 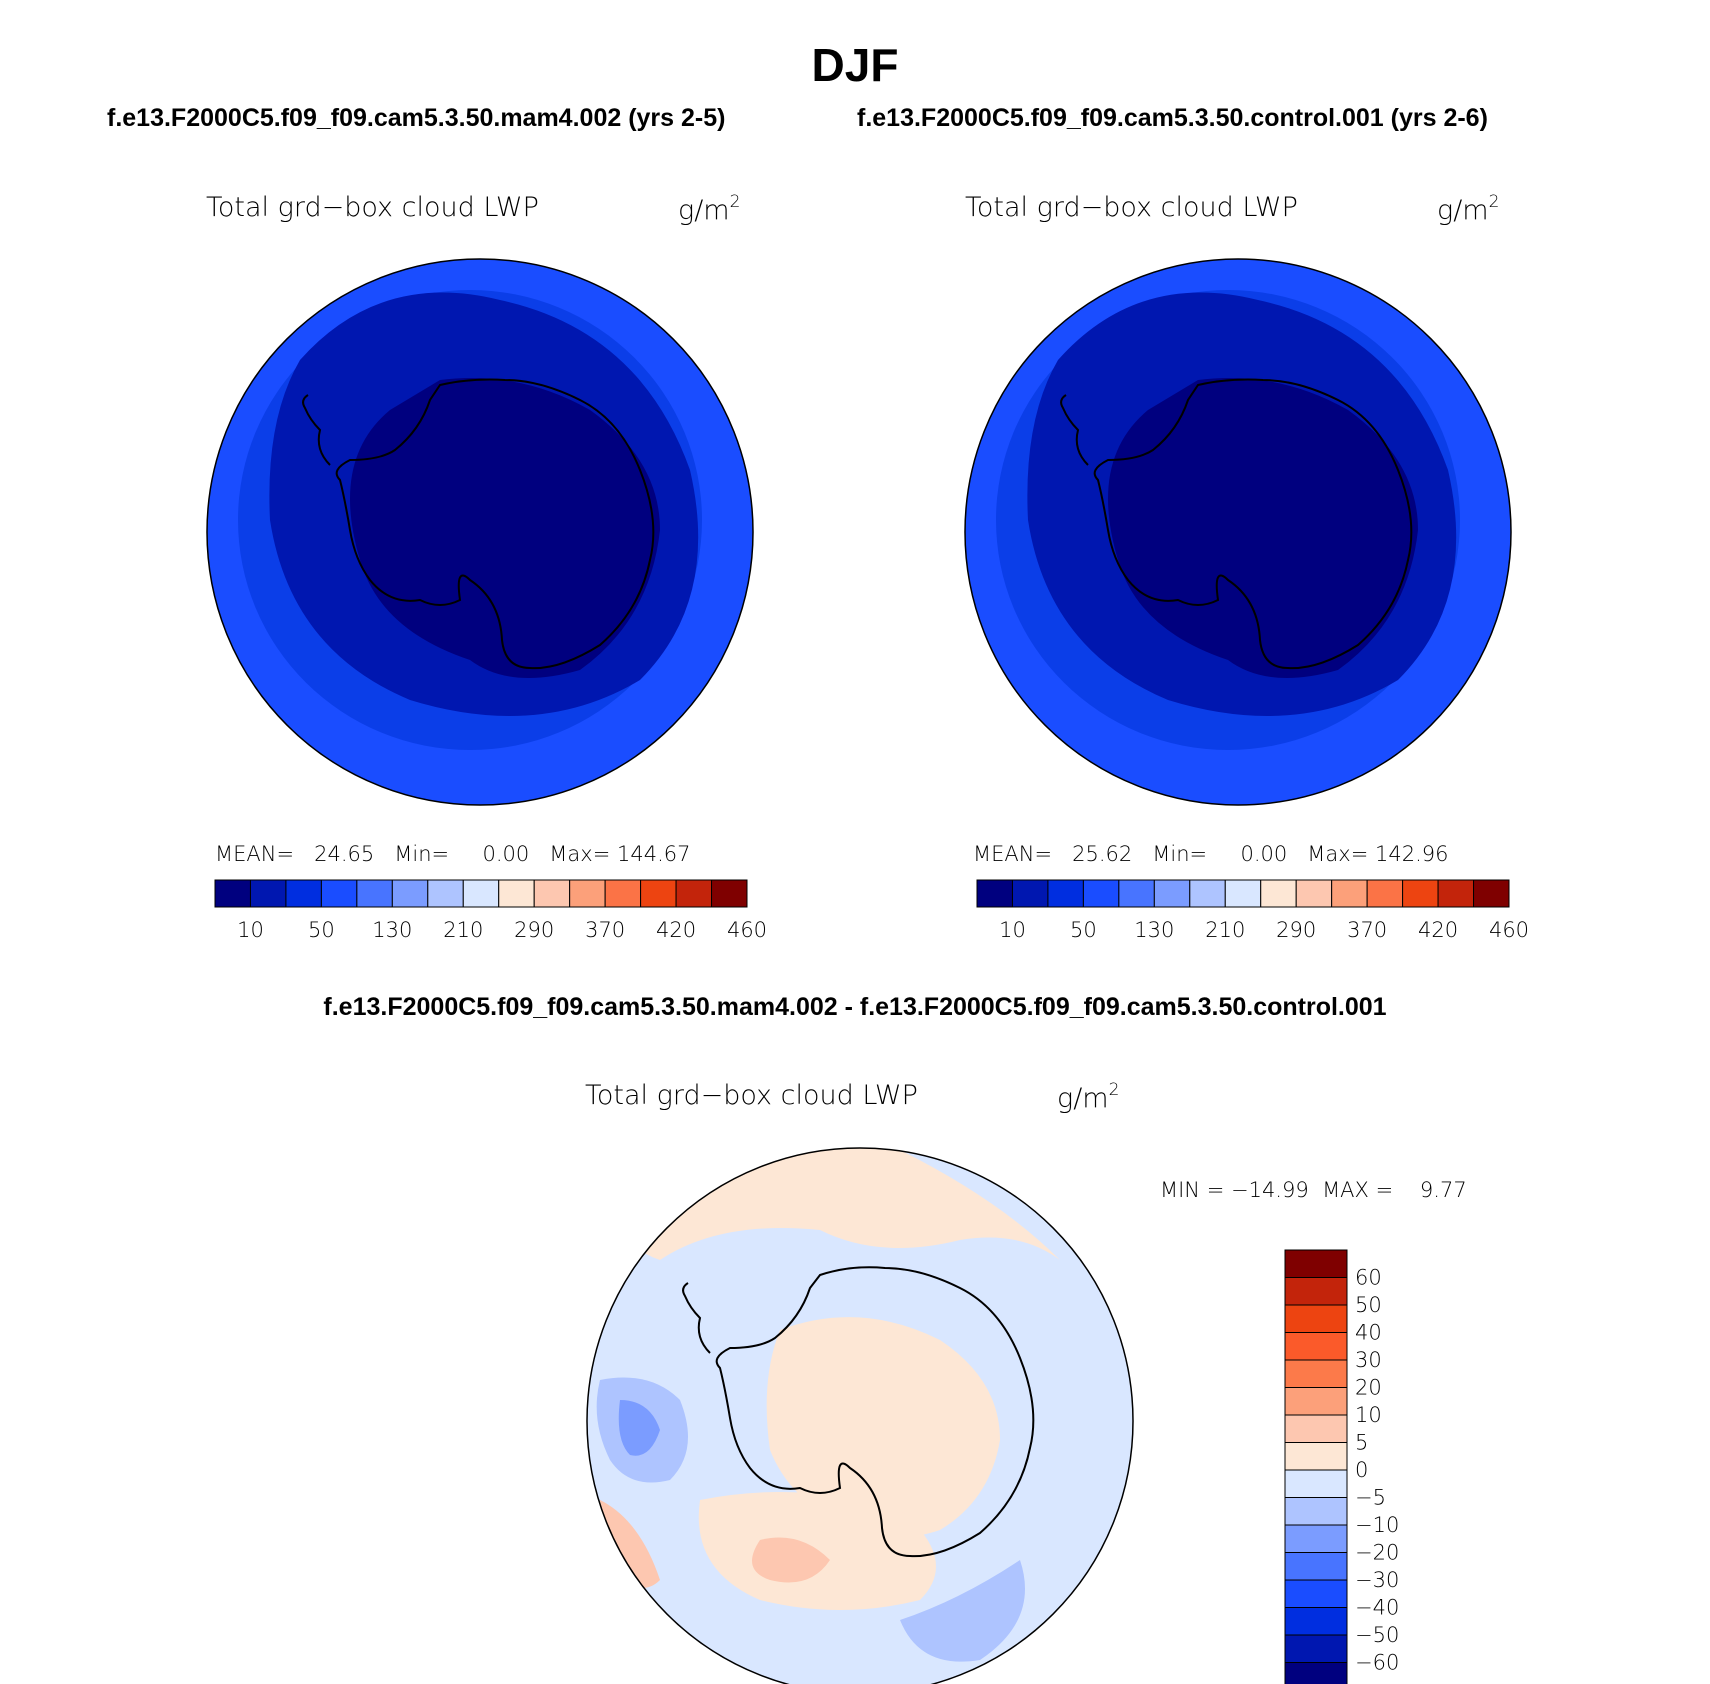 I want to click on colorbar-tick-label: 290, so click(x=1296, y=930).